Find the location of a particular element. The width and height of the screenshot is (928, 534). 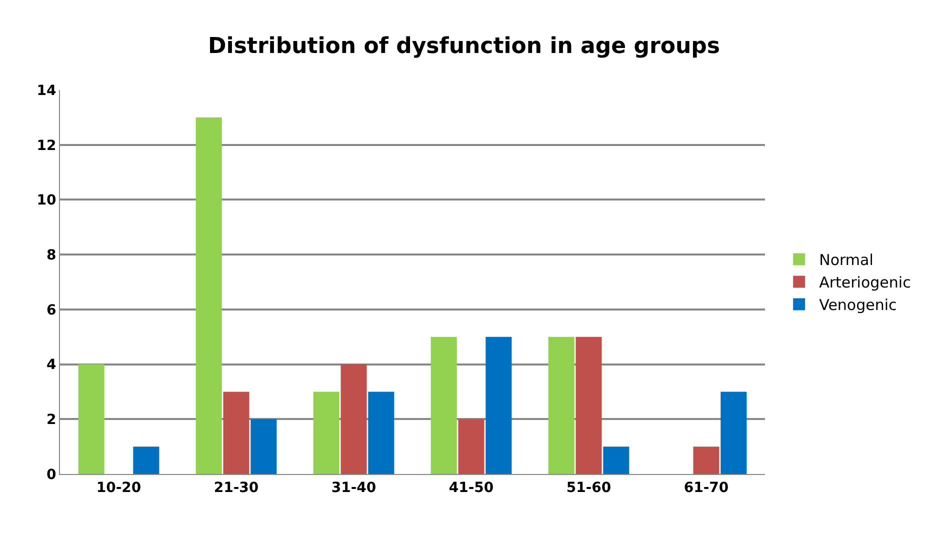

y-tick-label: 2 is located at coordinates (51, 420).